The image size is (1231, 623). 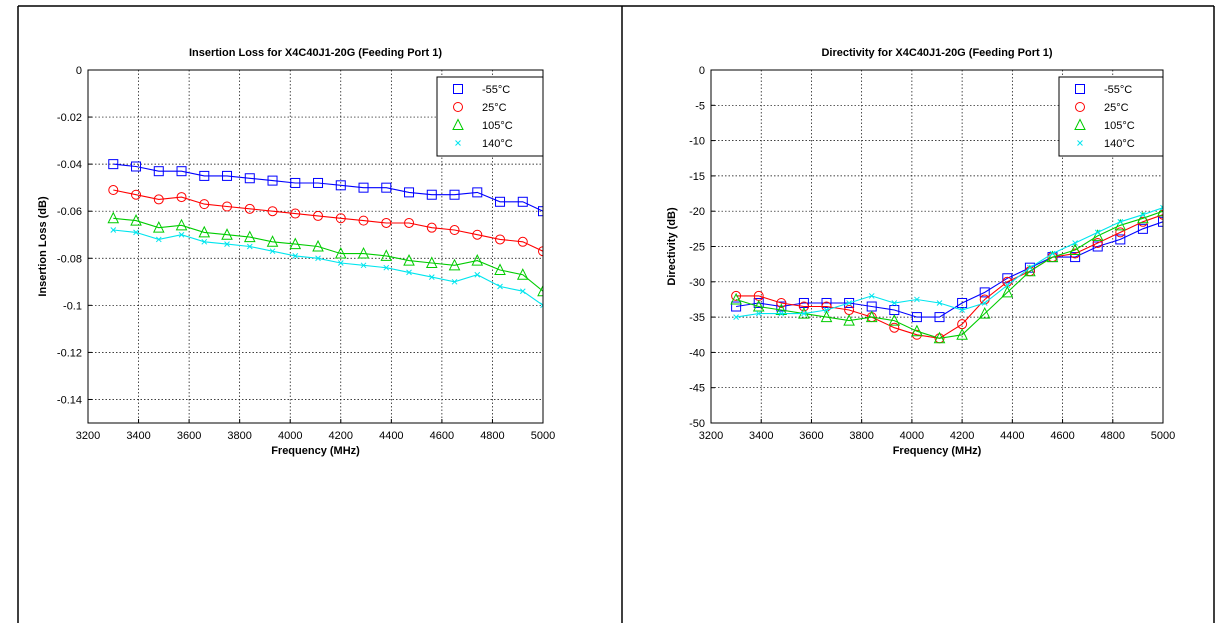 I want to click on legend-label: 140°C, so click(x=497, y=144).